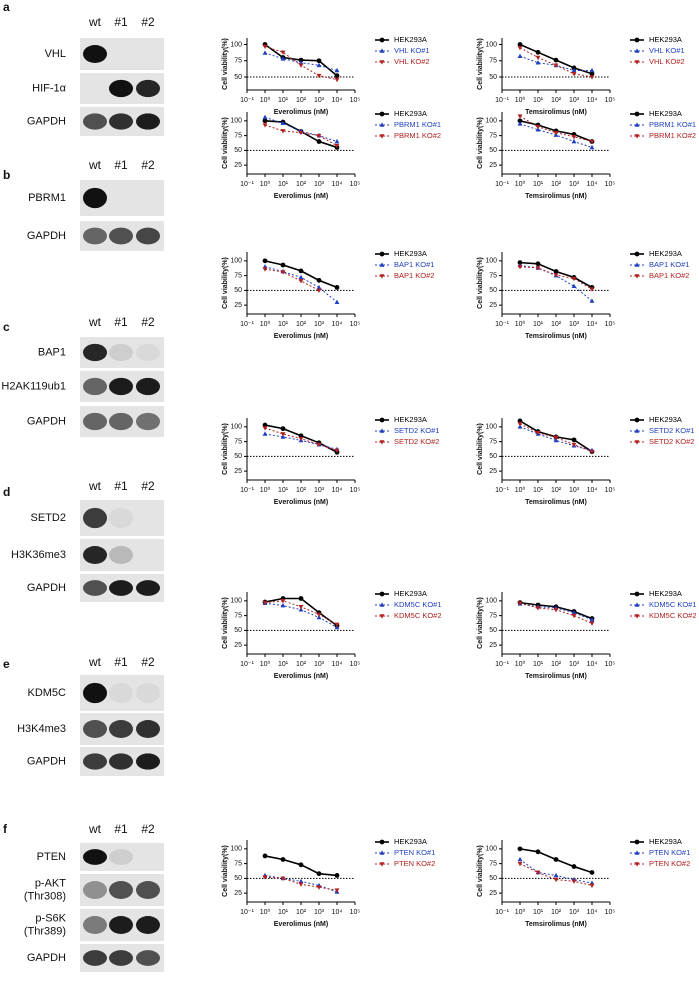 The width and height of the screenshot is (699, 1003). Describe the element at coordinates (46, 588) in the screenshot. I see `blot-row-label: GAPDH` at that location.